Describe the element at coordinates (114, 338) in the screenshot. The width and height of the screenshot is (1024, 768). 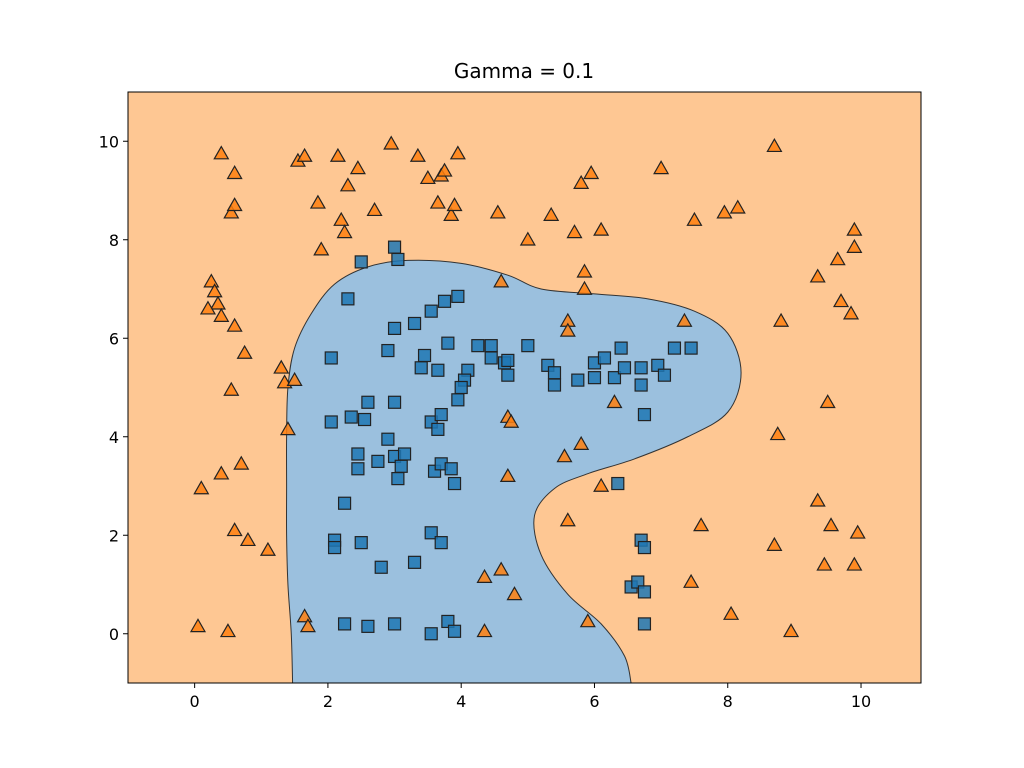
I see `y-tick-label: 6` at that location.